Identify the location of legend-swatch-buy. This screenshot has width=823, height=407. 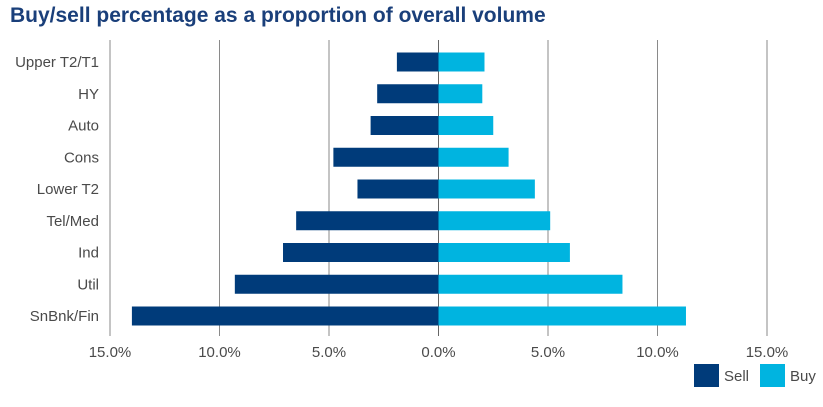
(772, 375).